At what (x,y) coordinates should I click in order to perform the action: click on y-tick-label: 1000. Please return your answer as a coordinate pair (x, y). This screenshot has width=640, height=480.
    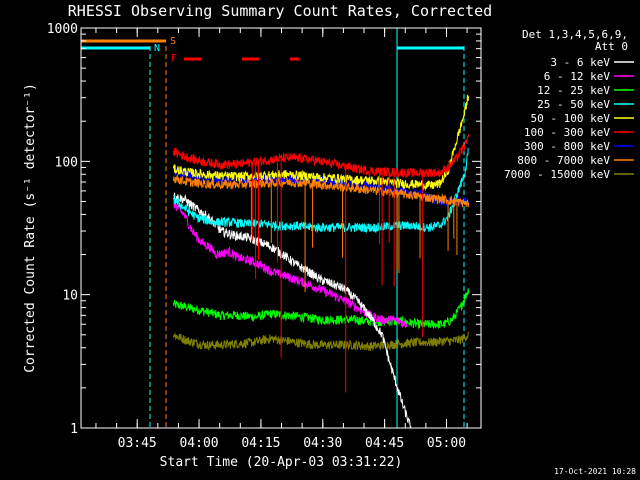
    Looking at the image, I should click on (62, 29).